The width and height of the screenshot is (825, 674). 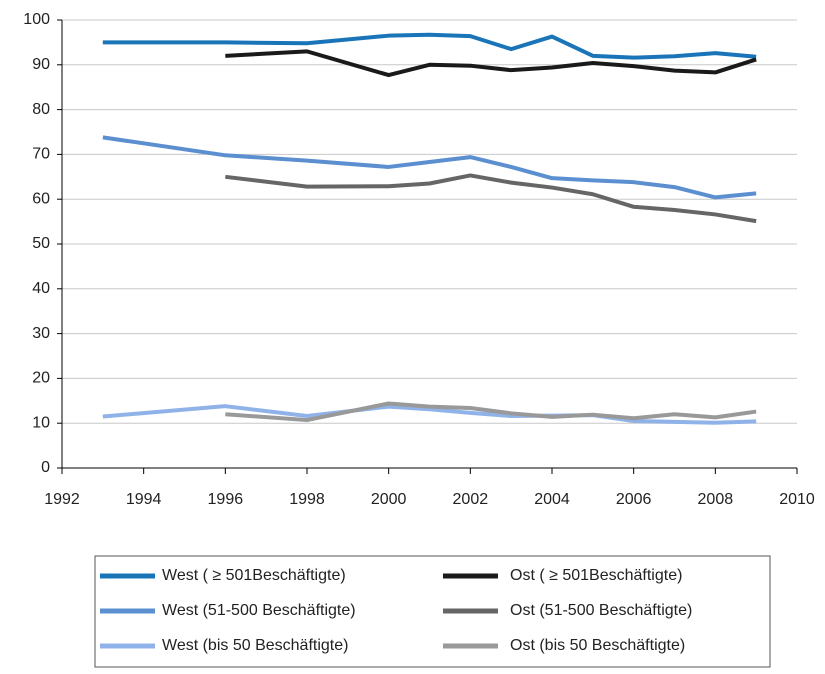 What do you see at coordinates (307, 499) in the screenshot?
I see `x-tick-label: 1998` at bounding box center [307, 499].